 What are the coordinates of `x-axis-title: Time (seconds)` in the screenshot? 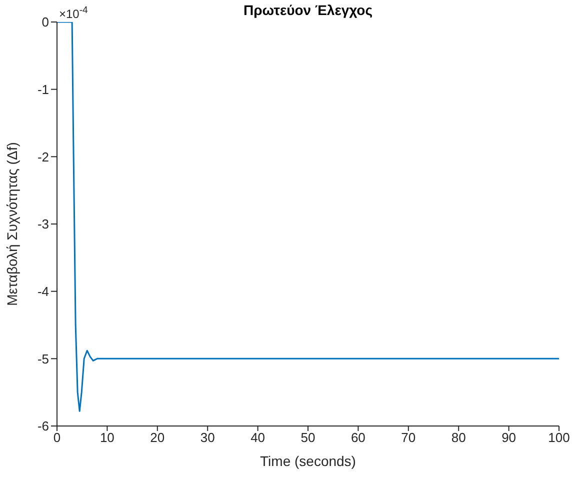 It's located at (308, 461).